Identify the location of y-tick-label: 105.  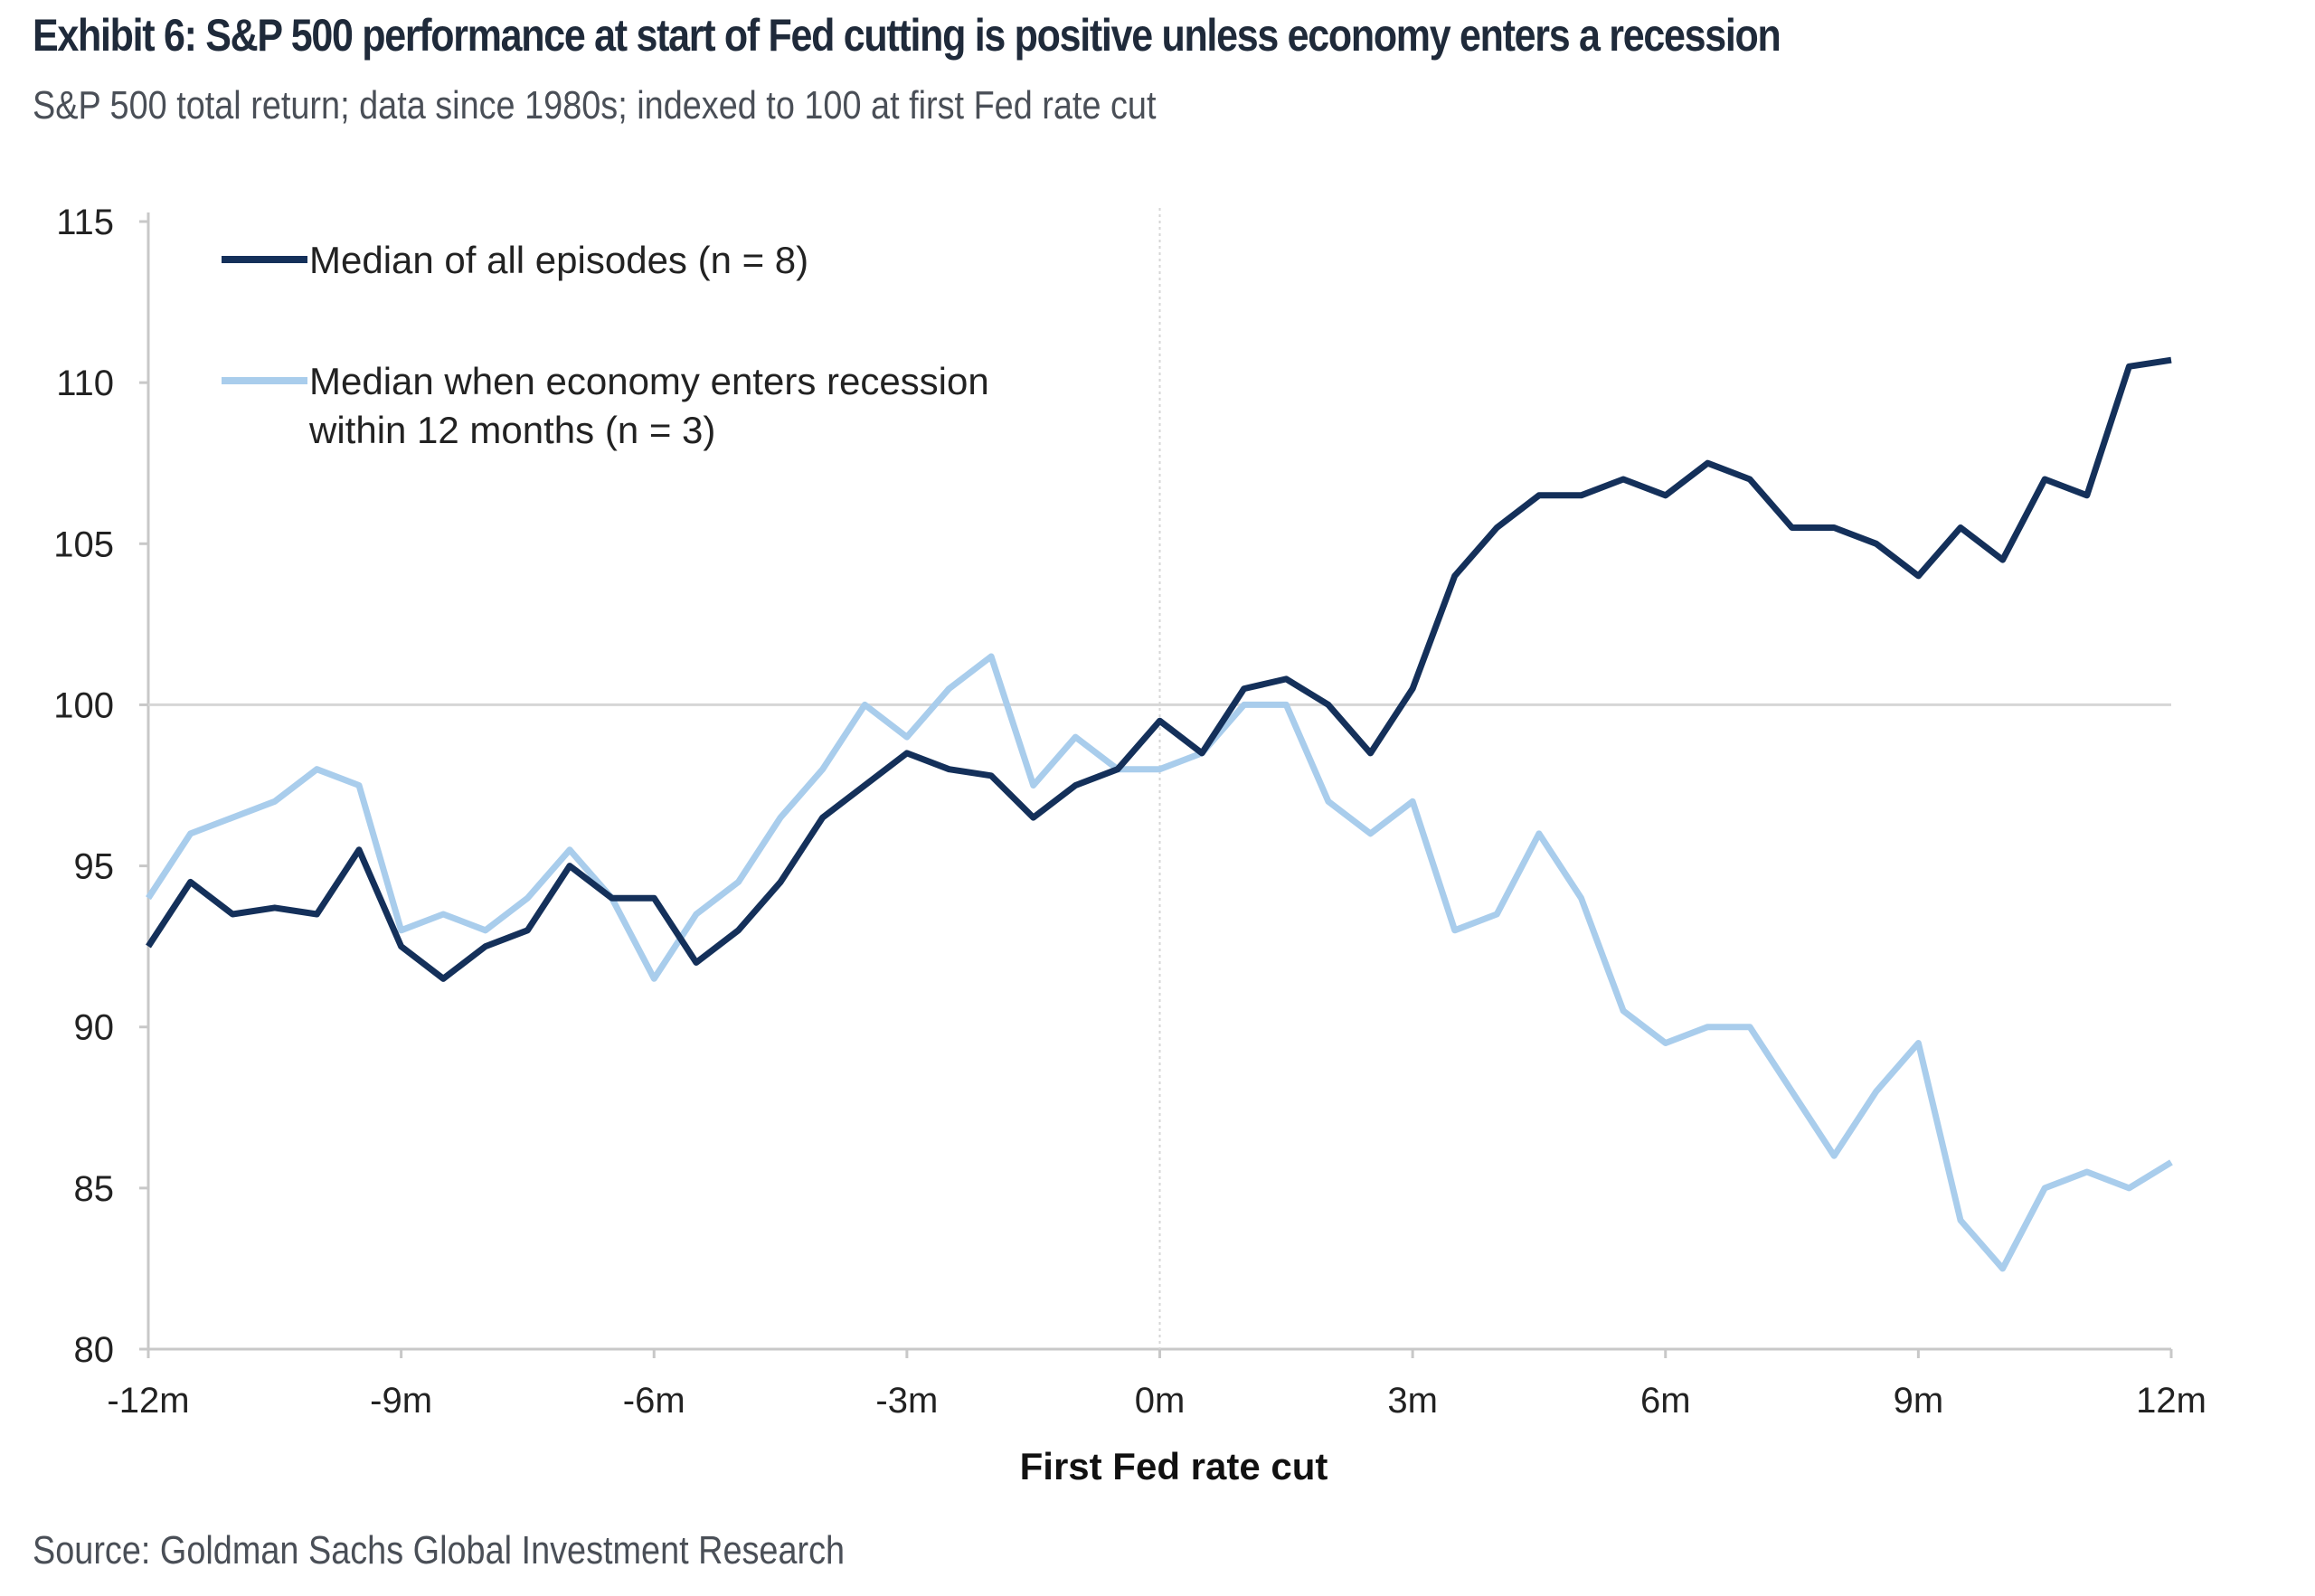
(83, 544).